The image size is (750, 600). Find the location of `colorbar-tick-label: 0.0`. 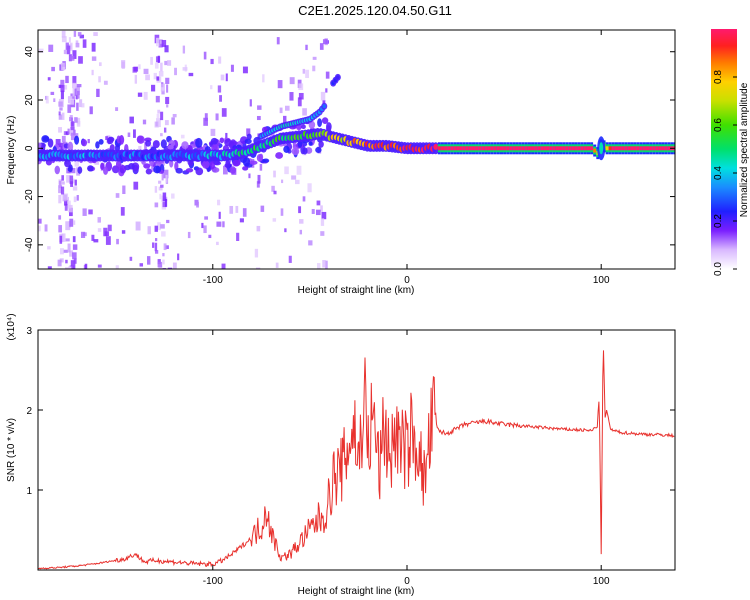

colorbar-tick-label: 0.0 is located at coordinates (718, 269).